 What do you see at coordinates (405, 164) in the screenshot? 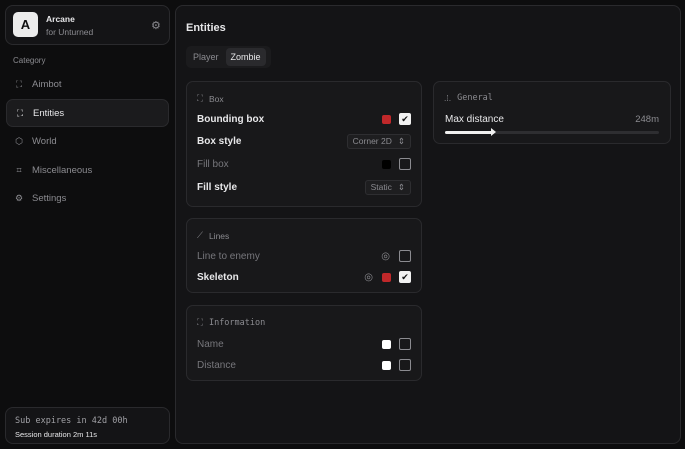
I see `fill-box-checkbox` at bounding box center [405, 164].